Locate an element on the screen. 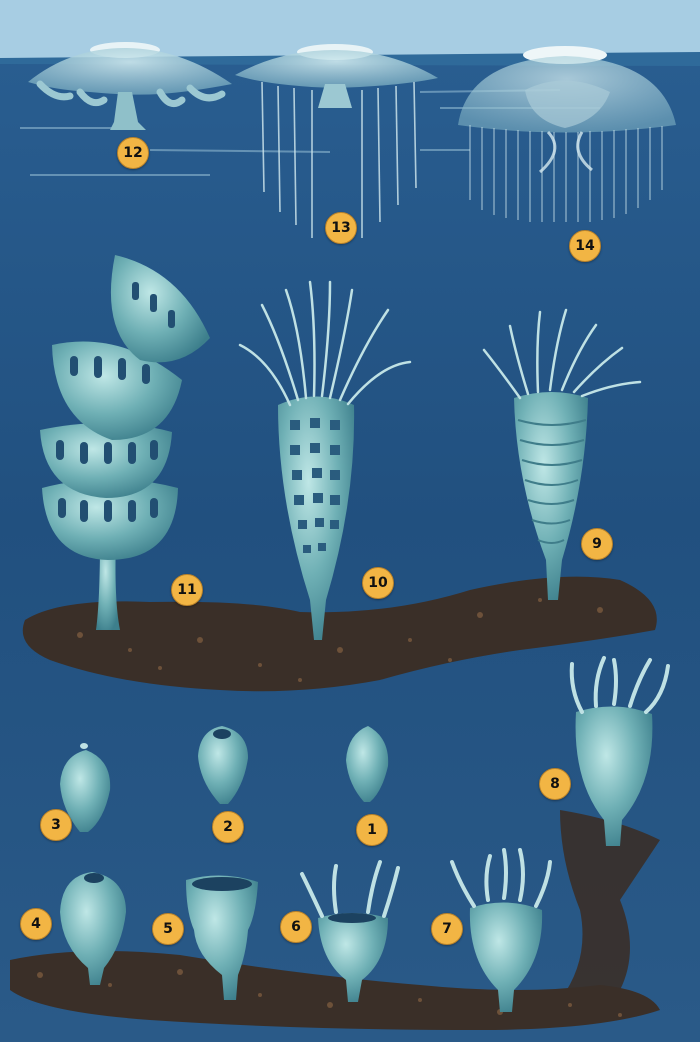 This screenshot has height=1042, width=700. label-badge-12: 12 is located at coordinates (133, 153).